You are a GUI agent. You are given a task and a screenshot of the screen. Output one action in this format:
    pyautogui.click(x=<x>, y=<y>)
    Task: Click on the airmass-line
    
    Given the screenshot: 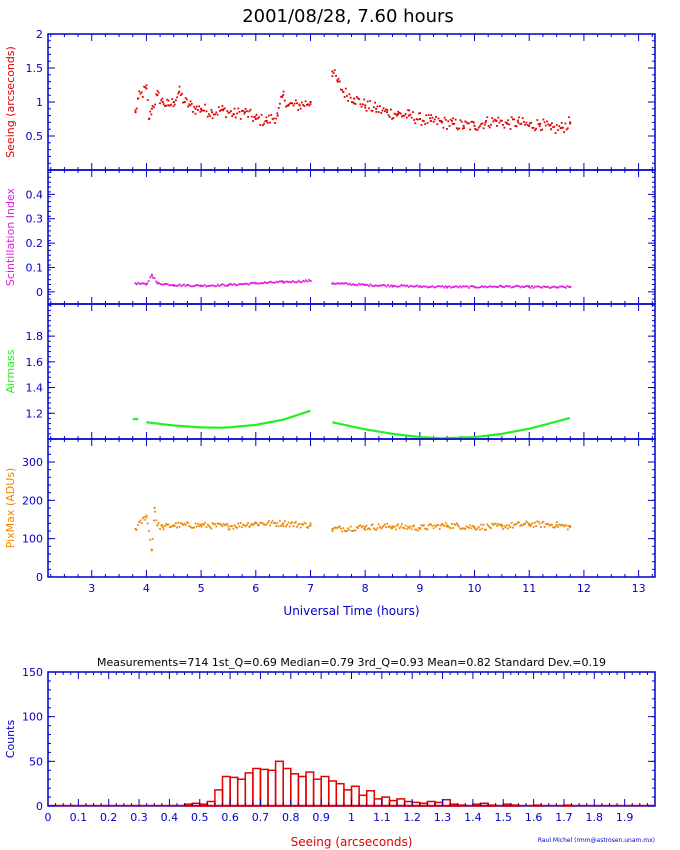 What is the action you would take?
    pyautogui.click(x=451, y=428)
    